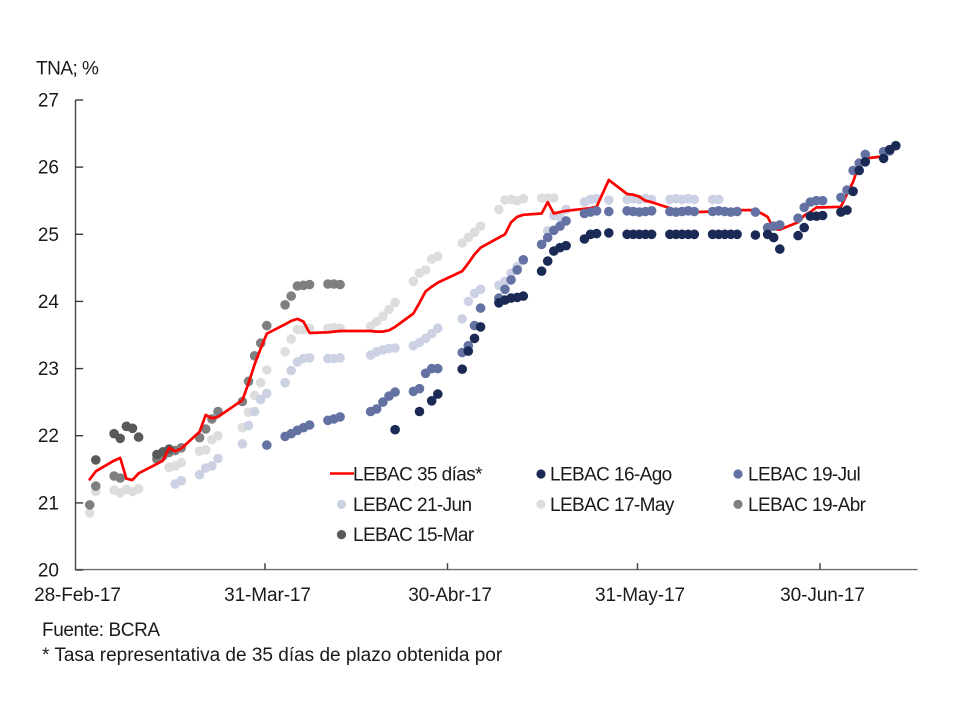 The width and height of the screenshot is (960, 725). I want to click on svg-text: 23, so click(48, 369).